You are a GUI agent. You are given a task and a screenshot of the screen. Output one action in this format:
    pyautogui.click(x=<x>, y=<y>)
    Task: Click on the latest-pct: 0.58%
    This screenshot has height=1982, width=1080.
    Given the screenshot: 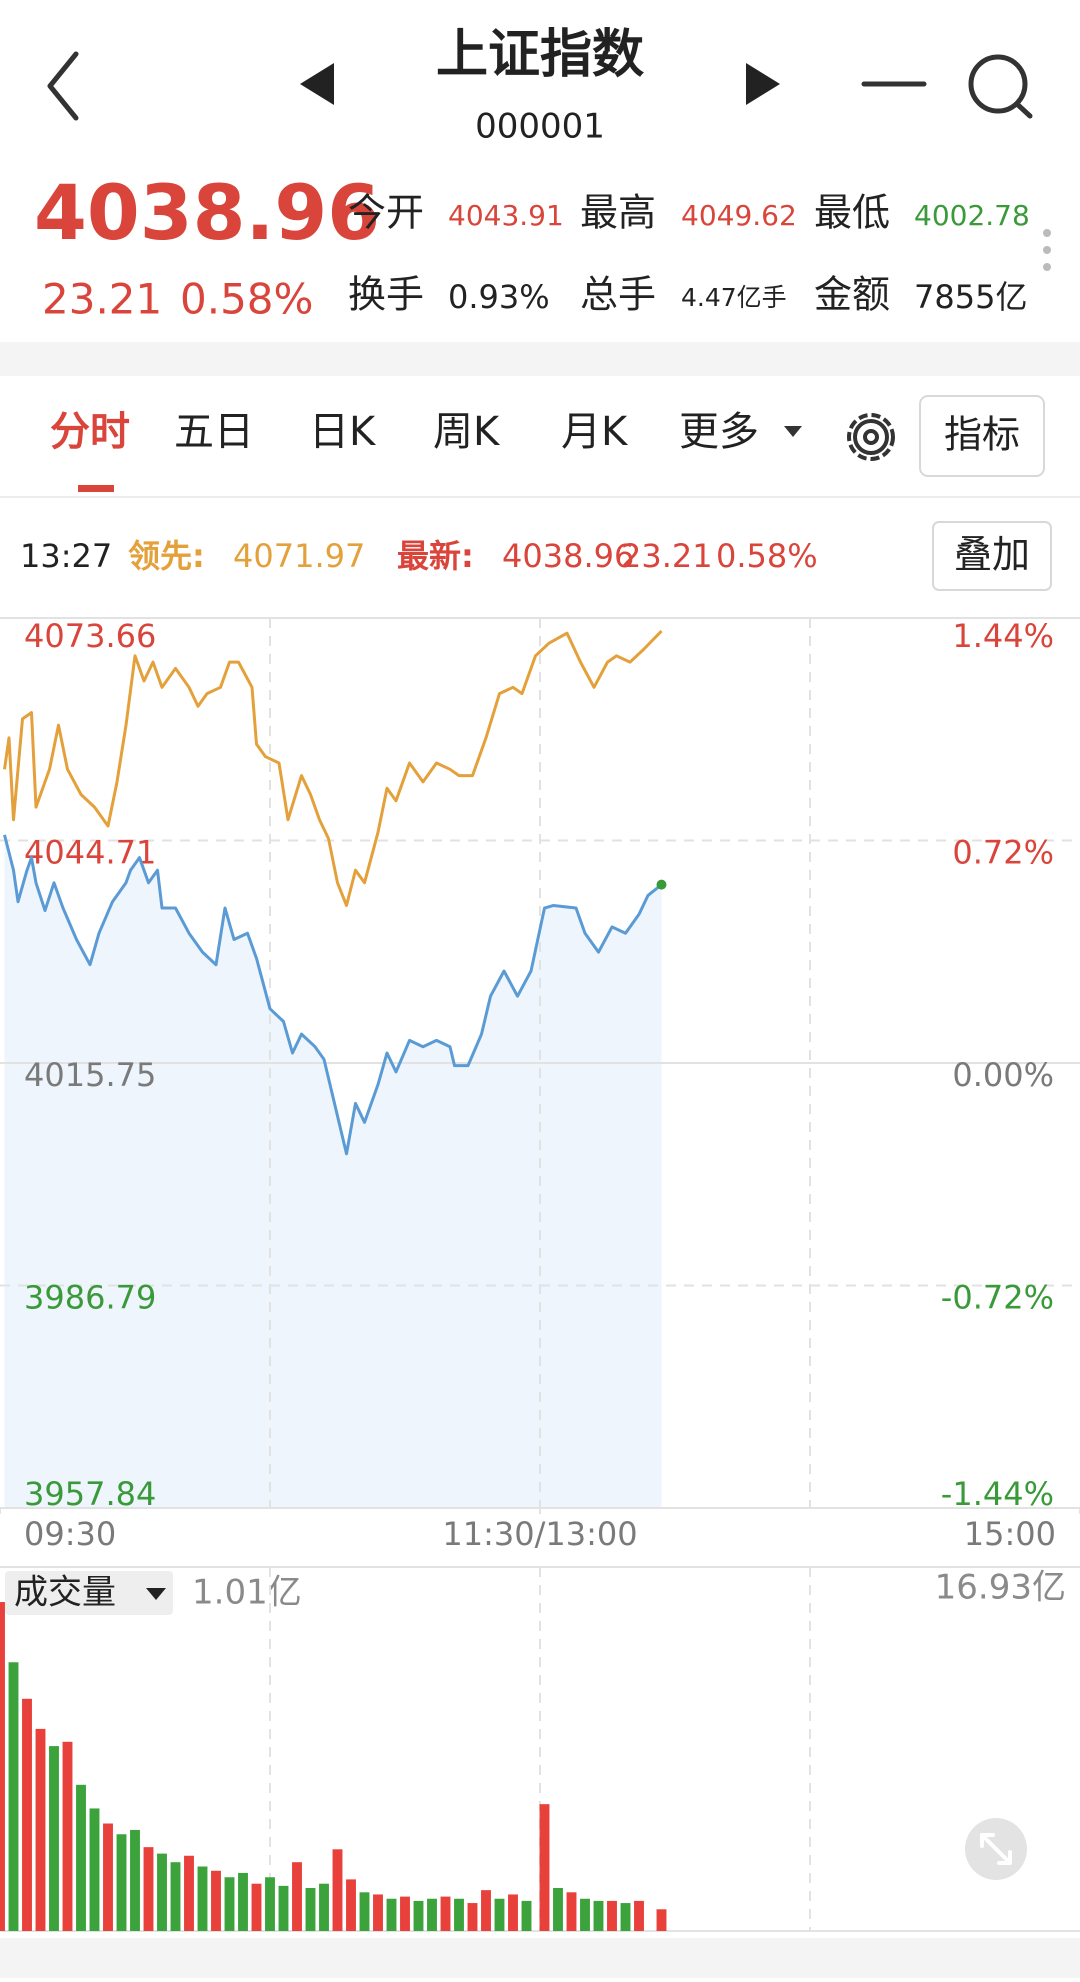 What is the action you would take?
    pyautogui.click(x=767, y=556)
    